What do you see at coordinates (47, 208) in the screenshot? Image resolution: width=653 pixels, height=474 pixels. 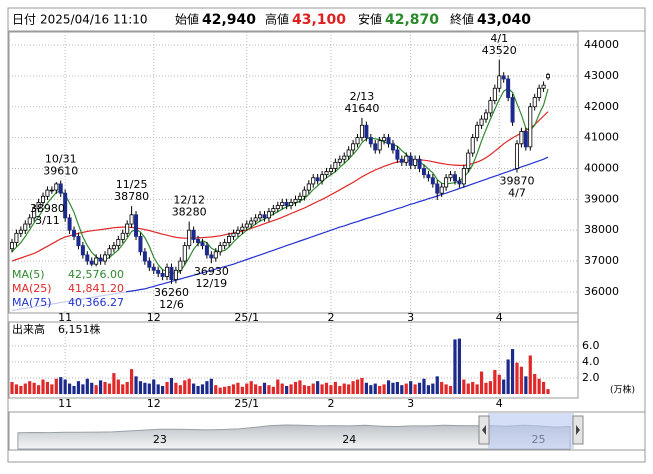 I see `annotation-value: 38980` at bounding box center [47, 208].